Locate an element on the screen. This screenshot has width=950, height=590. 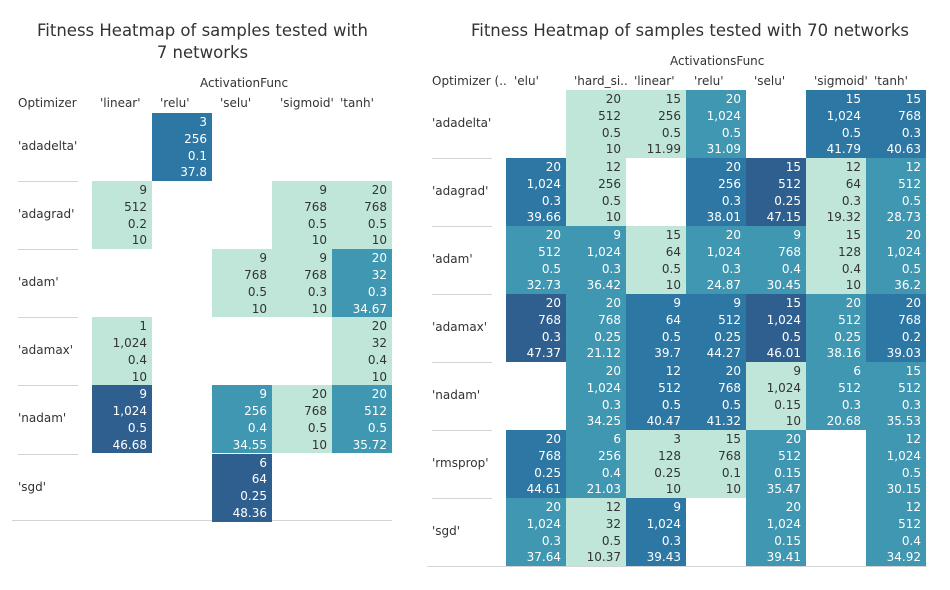
cell-value: 28.73 is located at coordinates (903, 217).